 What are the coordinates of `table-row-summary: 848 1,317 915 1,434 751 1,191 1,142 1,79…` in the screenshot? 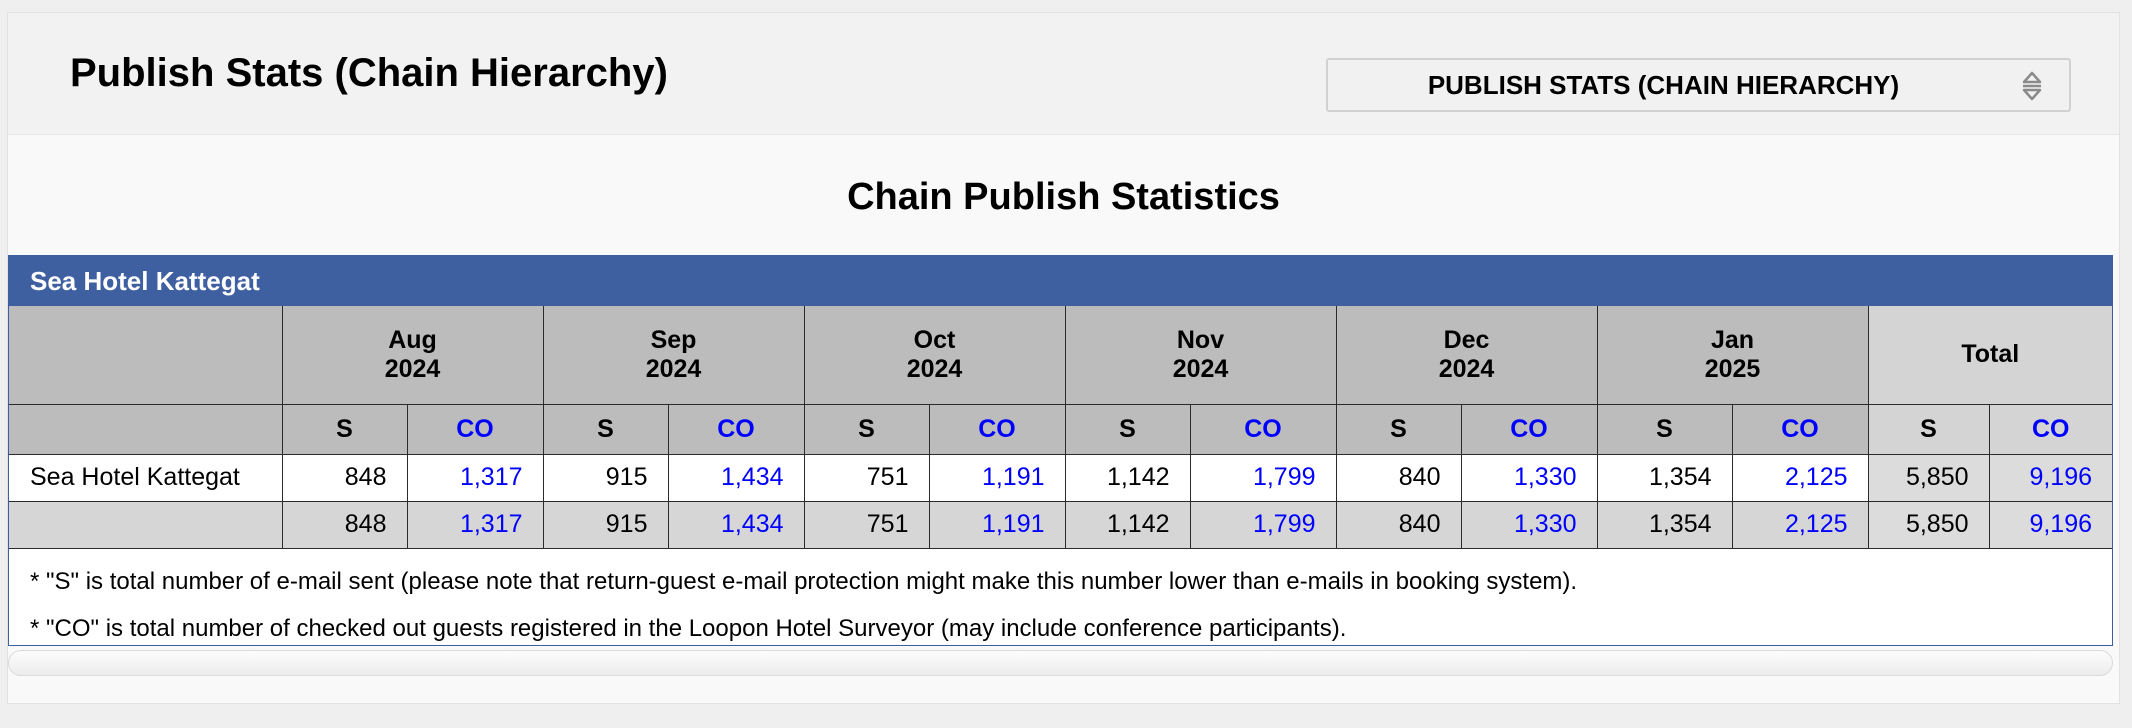 It's located at (1060, 524).